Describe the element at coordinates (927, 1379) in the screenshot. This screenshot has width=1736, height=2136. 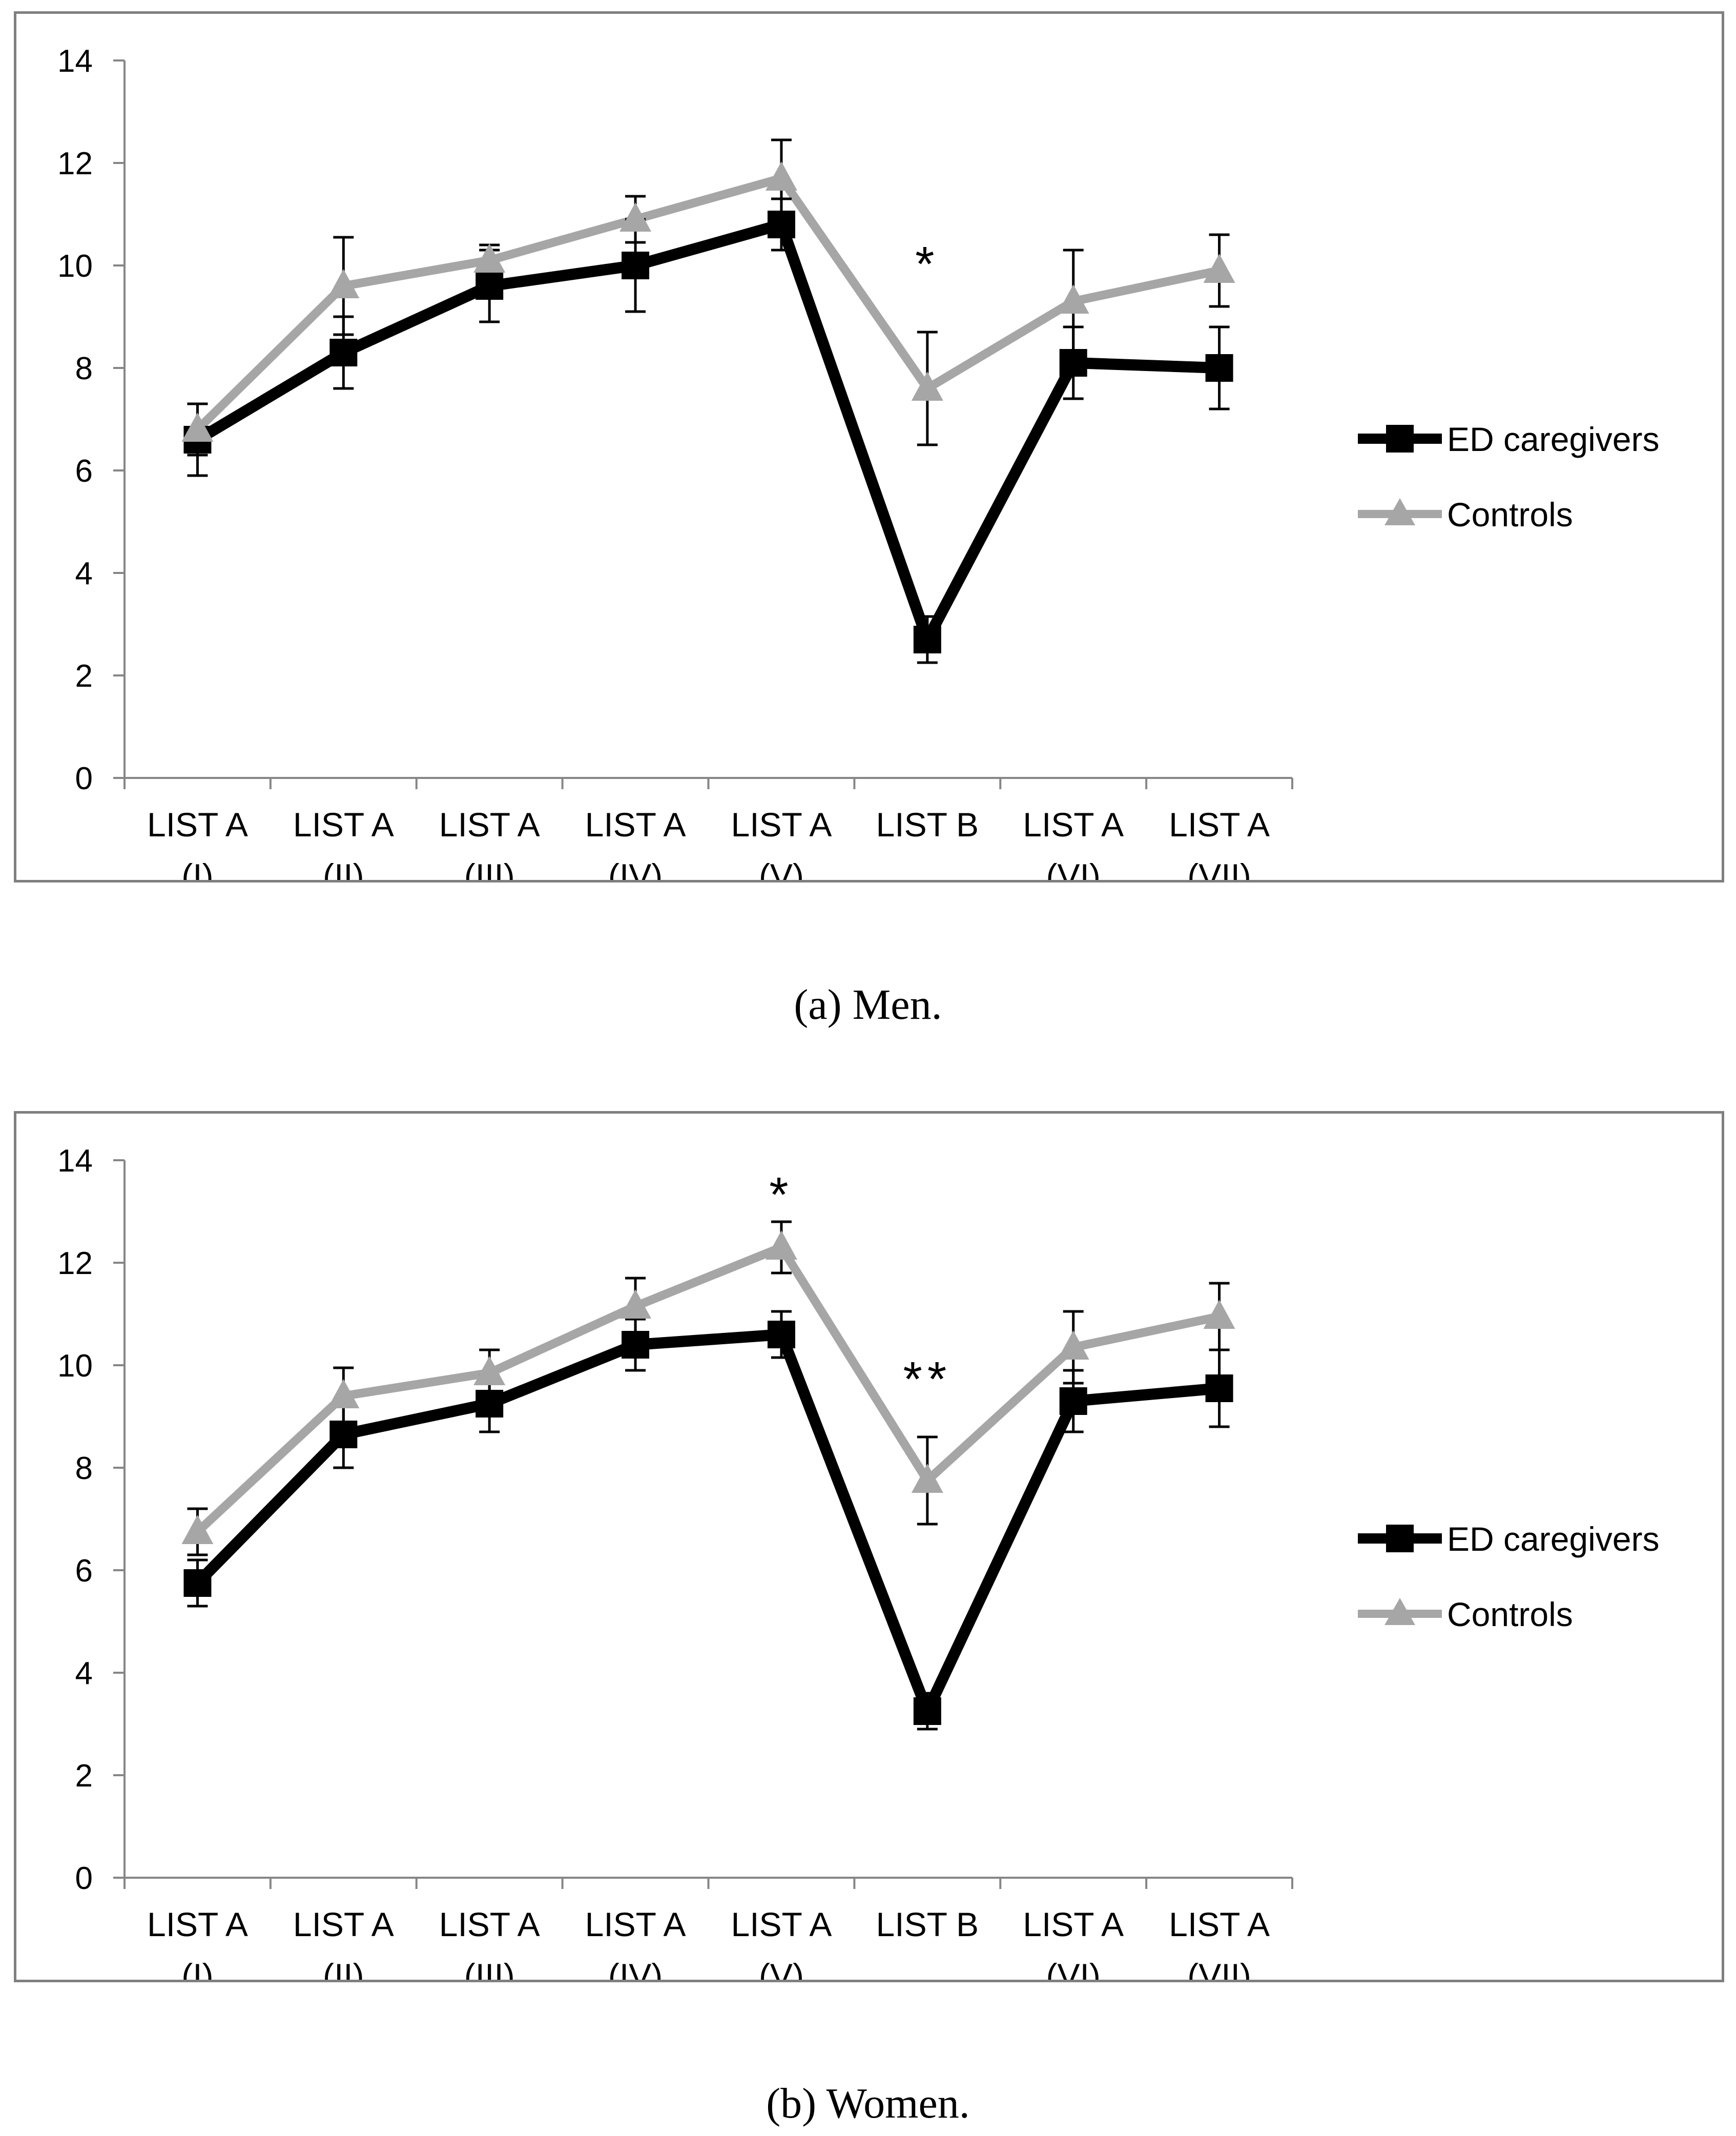
I see `significance-marker: **` at that location.